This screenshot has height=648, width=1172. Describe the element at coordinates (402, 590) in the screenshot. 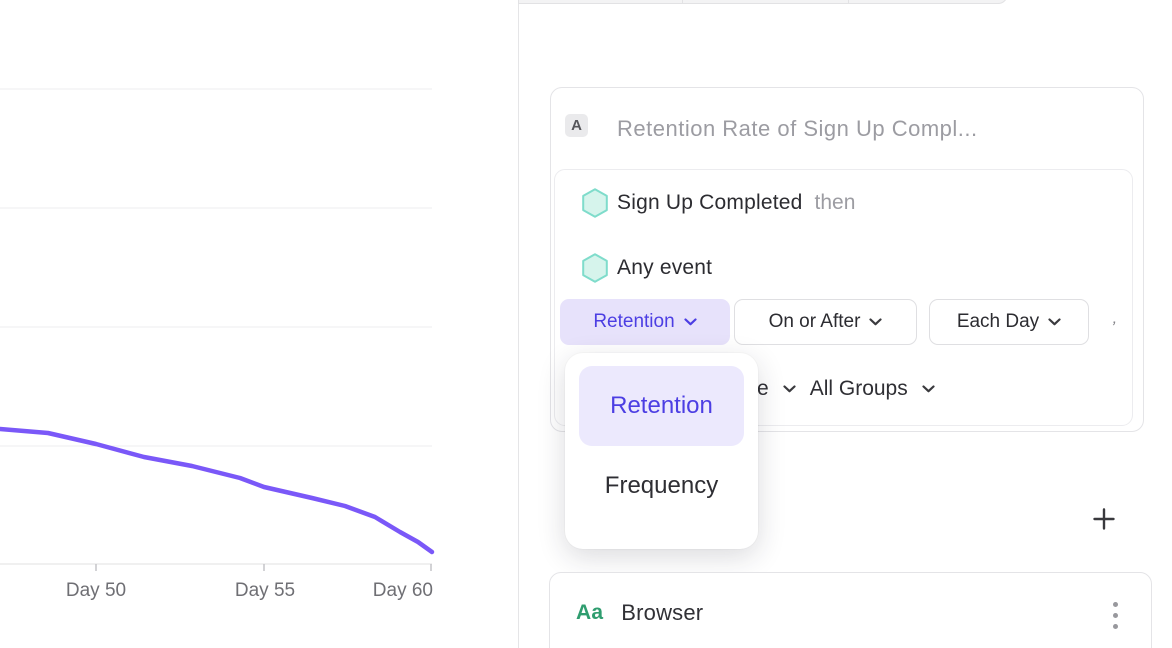

I see `x-axis-label-day60: Day 60` at that location.